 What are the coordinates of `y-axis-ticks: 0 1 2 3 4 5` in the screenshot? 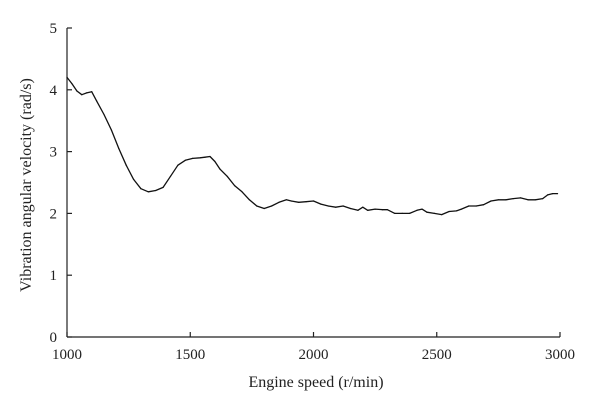 It's located at (61, 183).